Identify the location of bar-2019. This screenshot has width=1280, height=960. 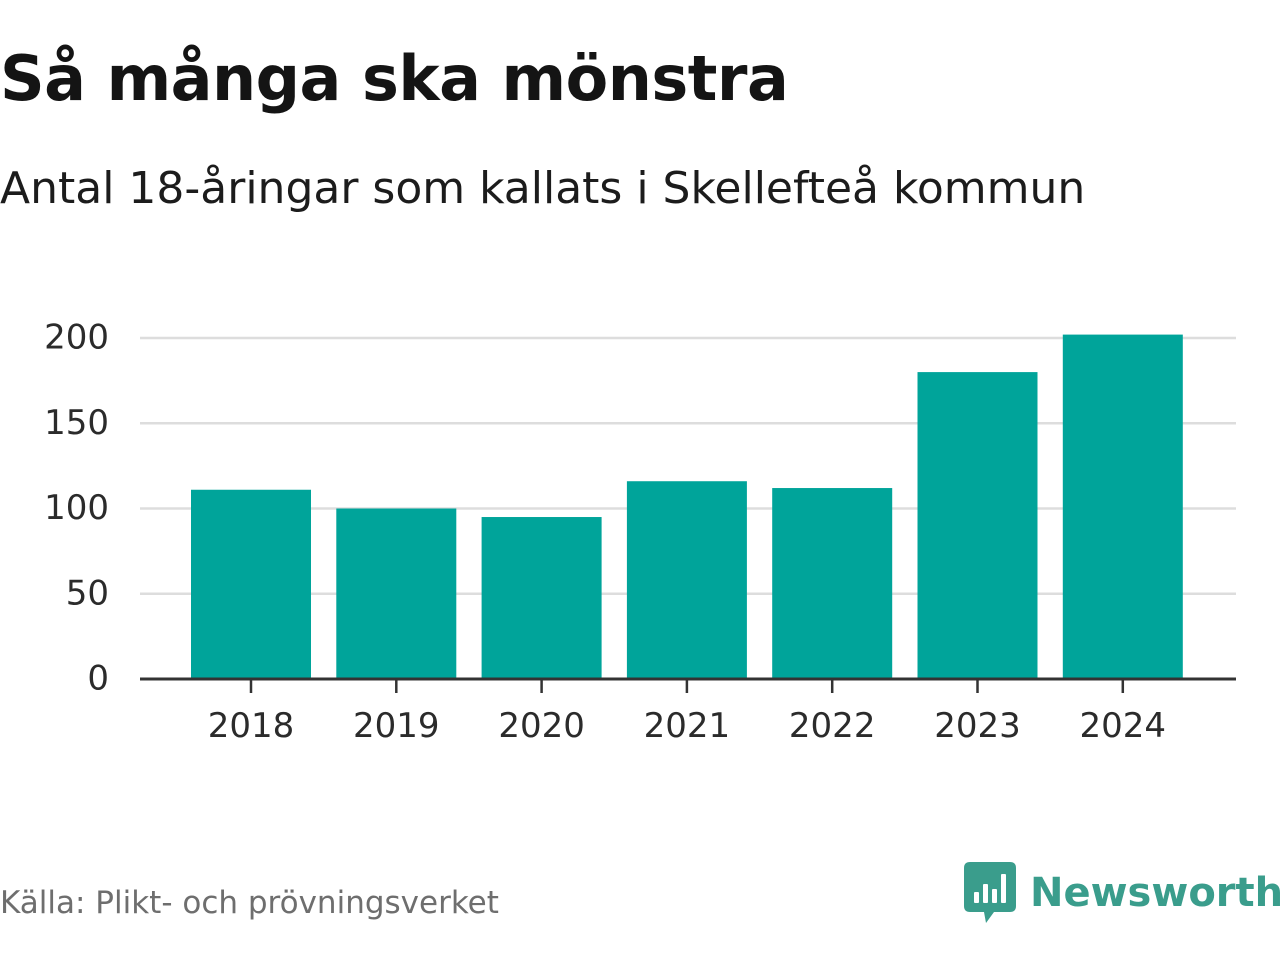
(396, 593).